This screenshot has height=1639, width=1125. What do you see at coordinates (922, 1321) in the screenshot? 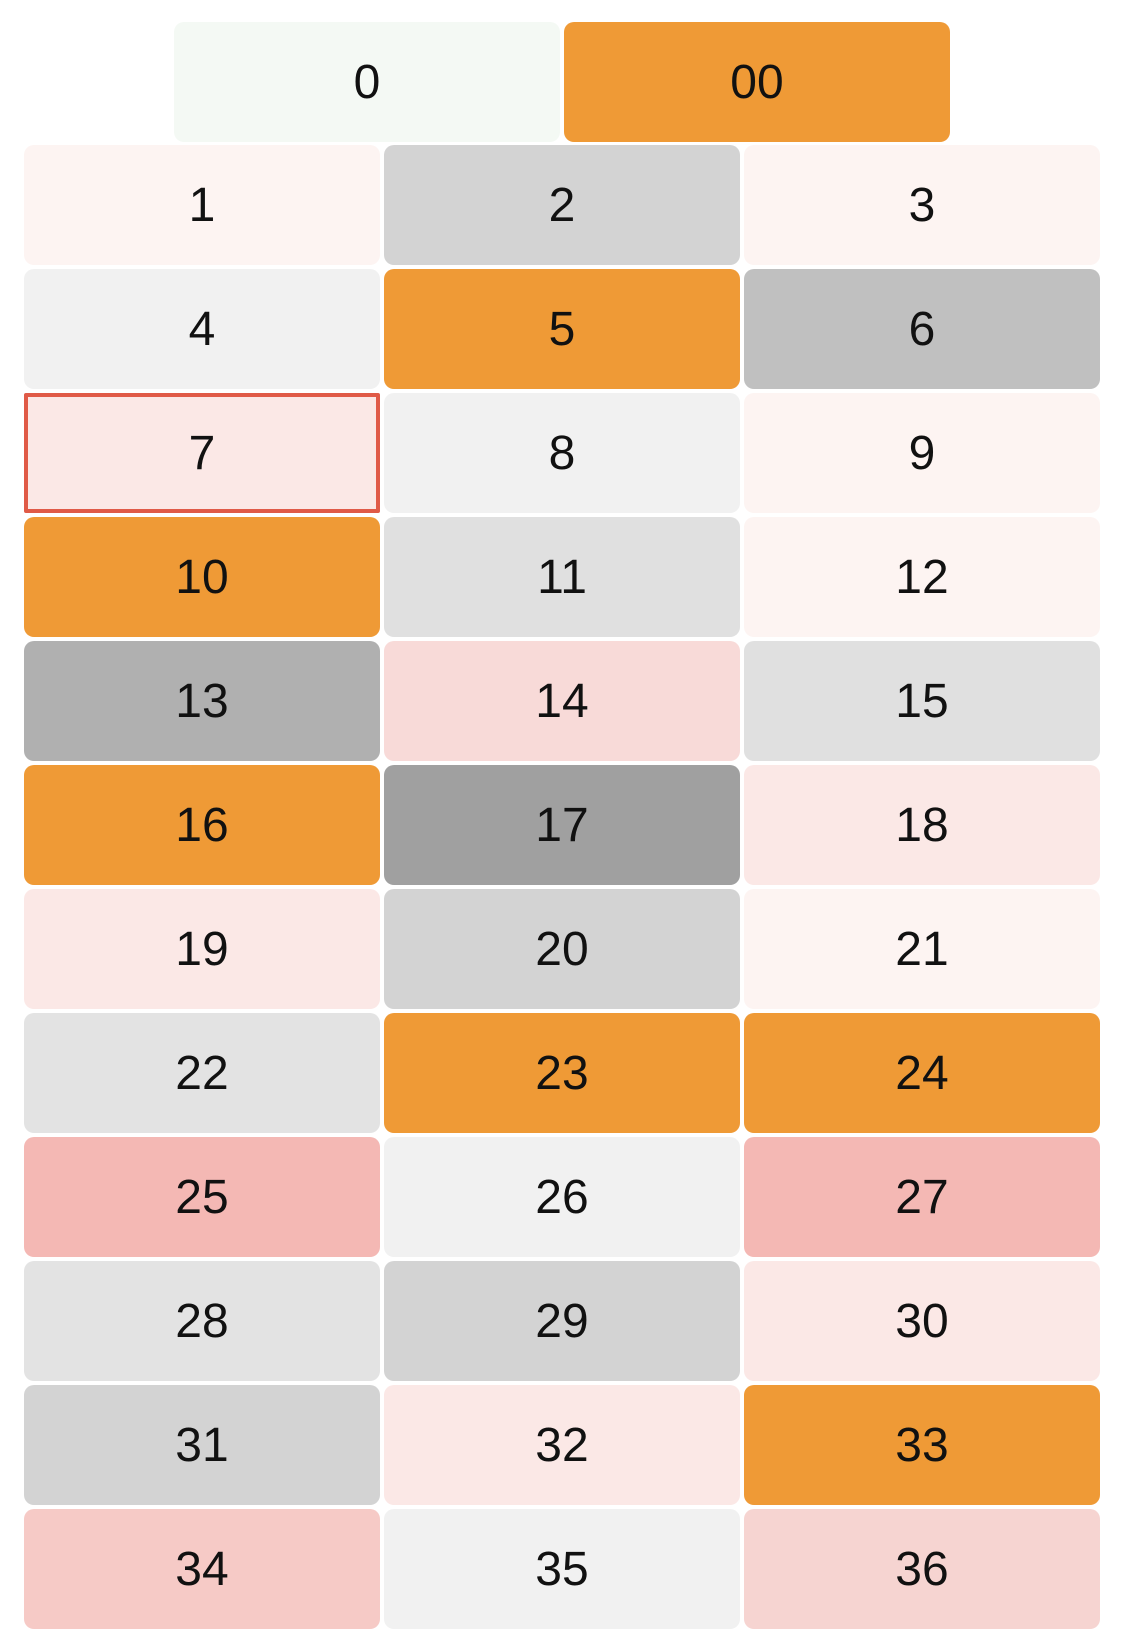
I see `cell-30: 30` at bounding box center [922, 1321].